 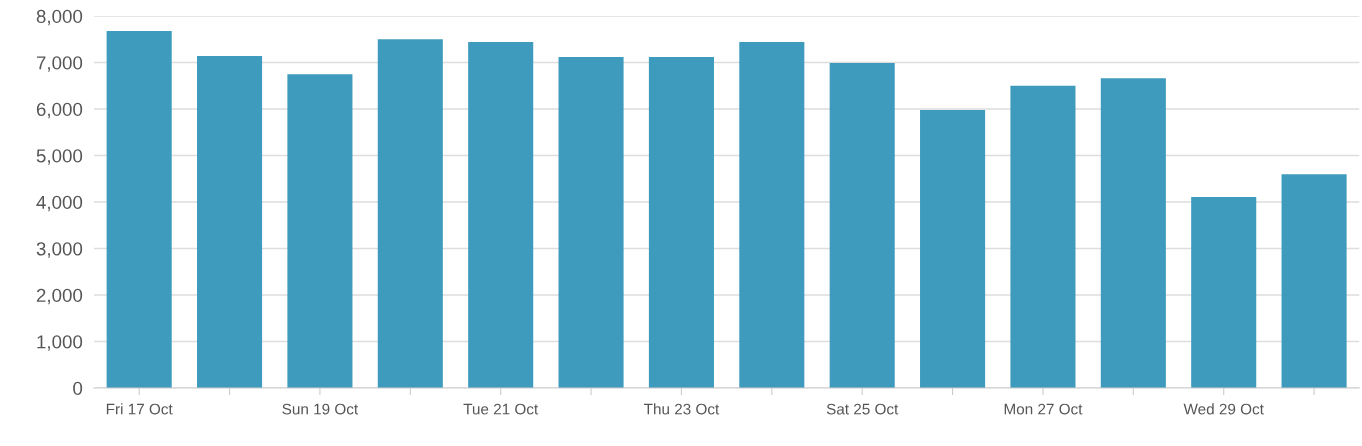 I want to click on y-tick-label: 8,000, so click(x=59, y=17).